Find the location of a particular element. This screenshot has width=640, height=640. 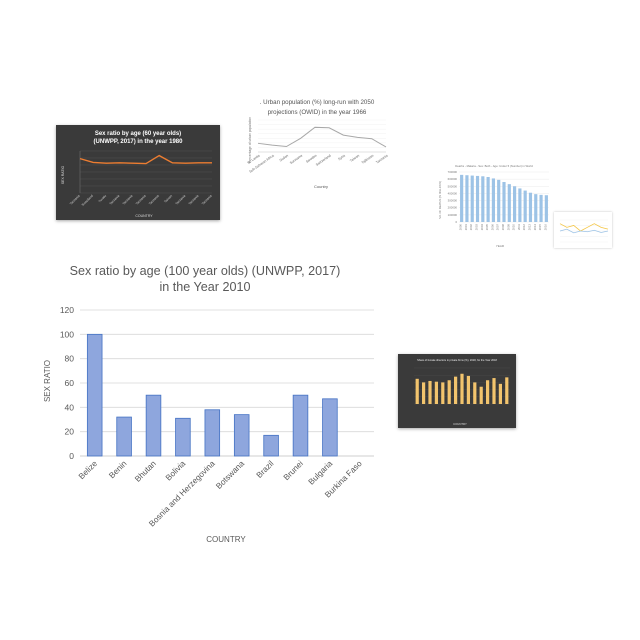

x-tick-label: Taiwan is located at coordinates (354, 157).